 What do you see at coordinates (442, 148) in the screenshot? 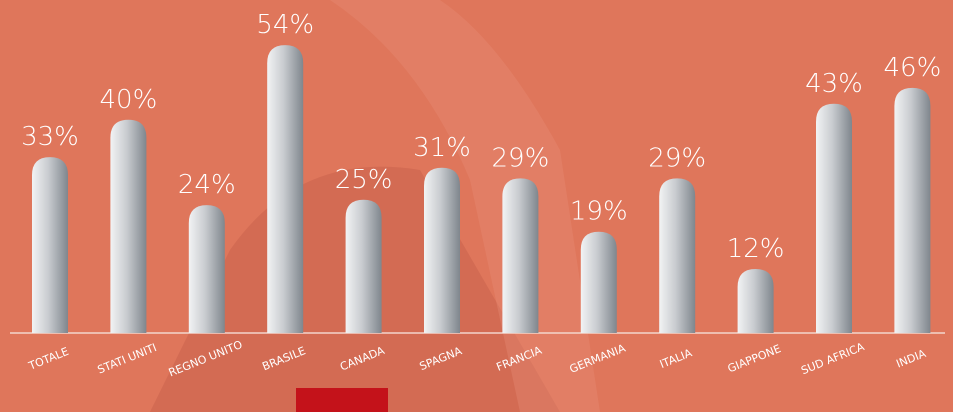
I see `value-label: 31%` at bounding box center [442, 148].